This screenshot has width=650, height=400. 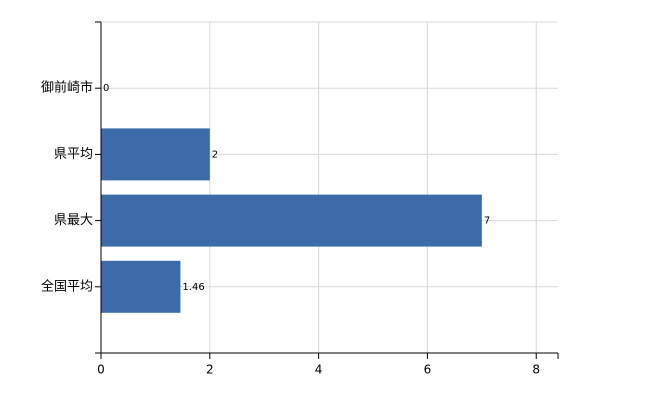 I want to click on value-label: 1.46, so click(x=193, y=287).